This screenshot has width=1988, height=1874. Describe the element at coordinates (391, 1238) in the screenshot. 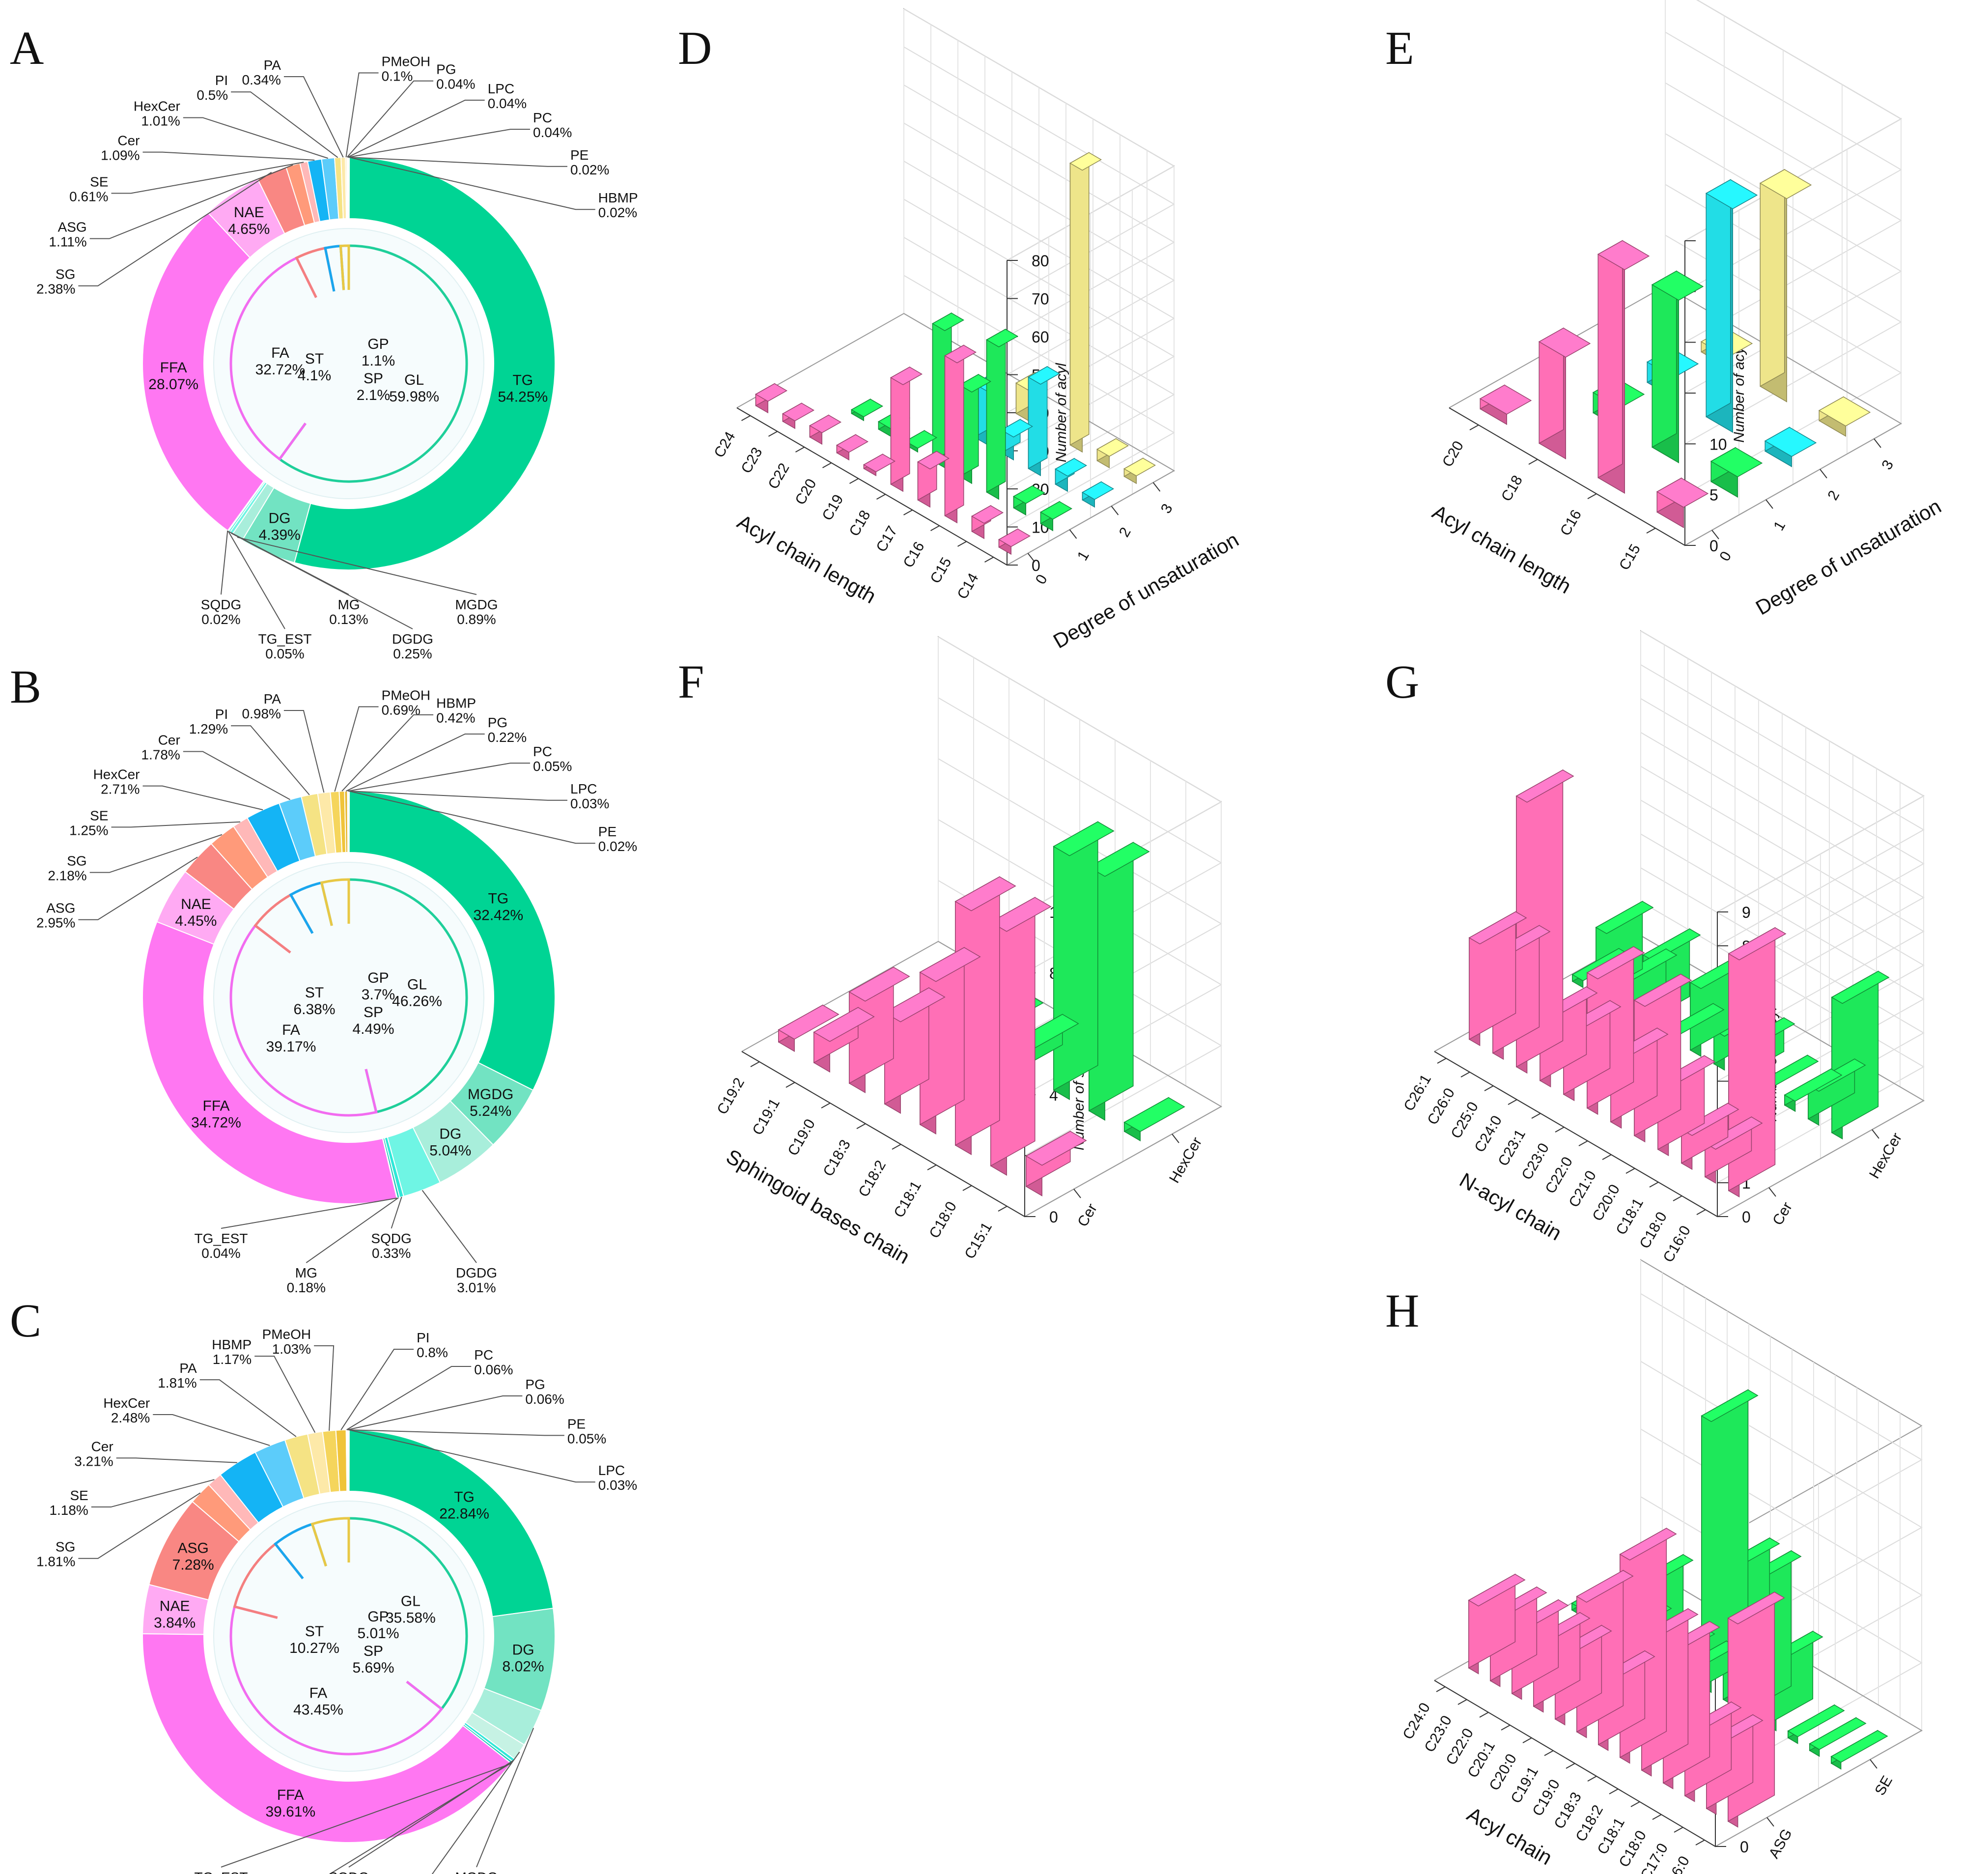

I see `outer-label-sqdg: SQDG` at that location.